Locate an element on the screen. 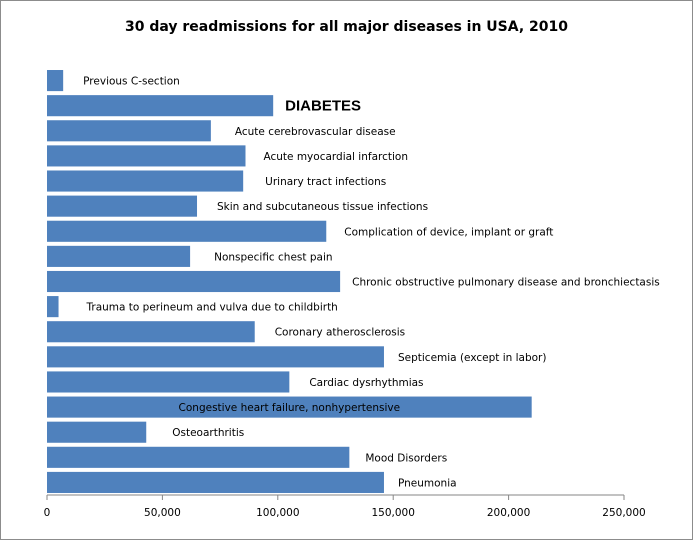 The width and height of the screenshot is (693, 540). category-label-cardiac-dysrhythmias: Cardiac dysrhythmias is located at coordinates (366, 383).